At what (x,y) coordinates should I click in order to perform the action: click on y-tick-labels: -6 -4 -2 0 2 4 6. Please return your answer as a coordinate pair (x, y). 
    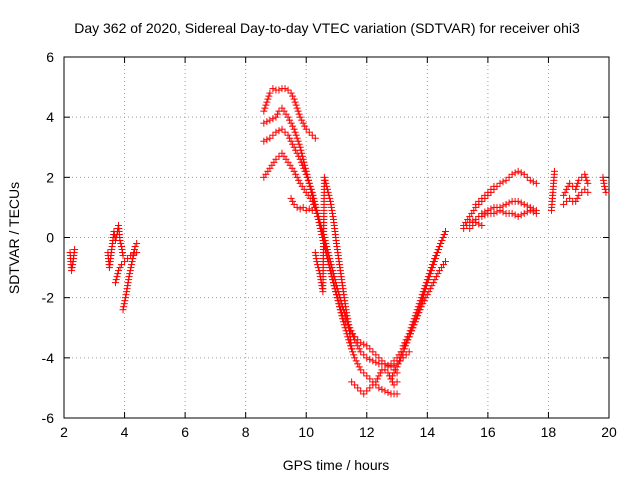
    Looking at the image, I should click on (48, 237).